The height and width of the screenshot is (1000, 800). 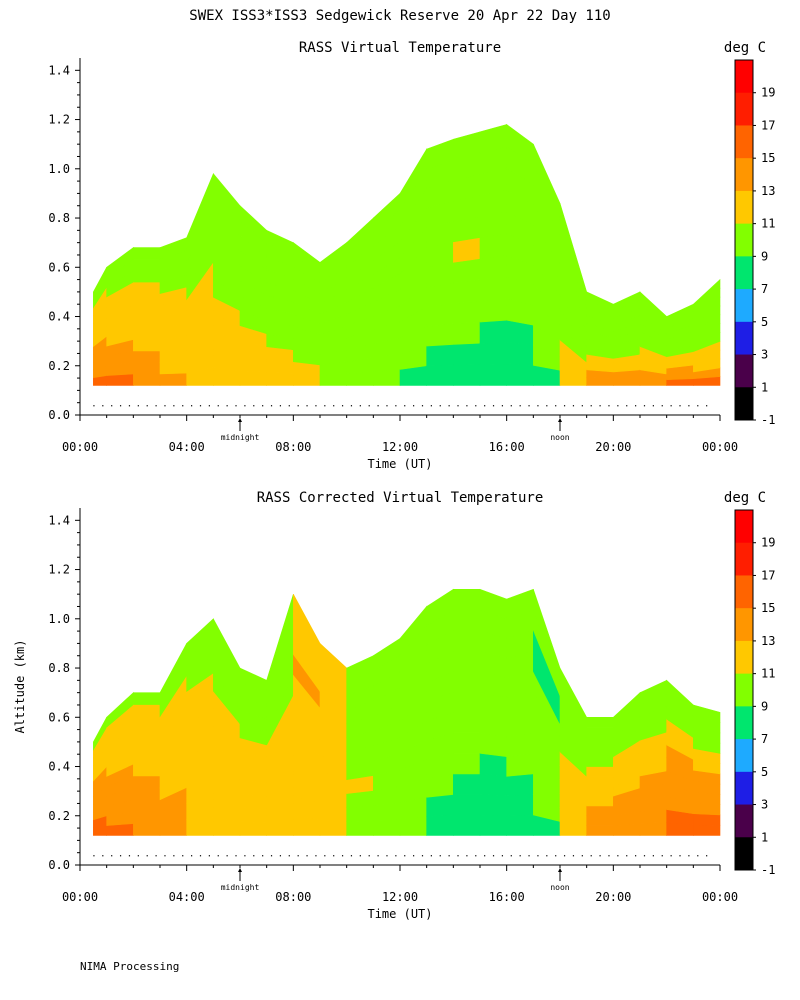 What do you see at coordinates (768, 158) in the screenshot?
I see `colorbar-label: 15` at bounding box center [768, 158].